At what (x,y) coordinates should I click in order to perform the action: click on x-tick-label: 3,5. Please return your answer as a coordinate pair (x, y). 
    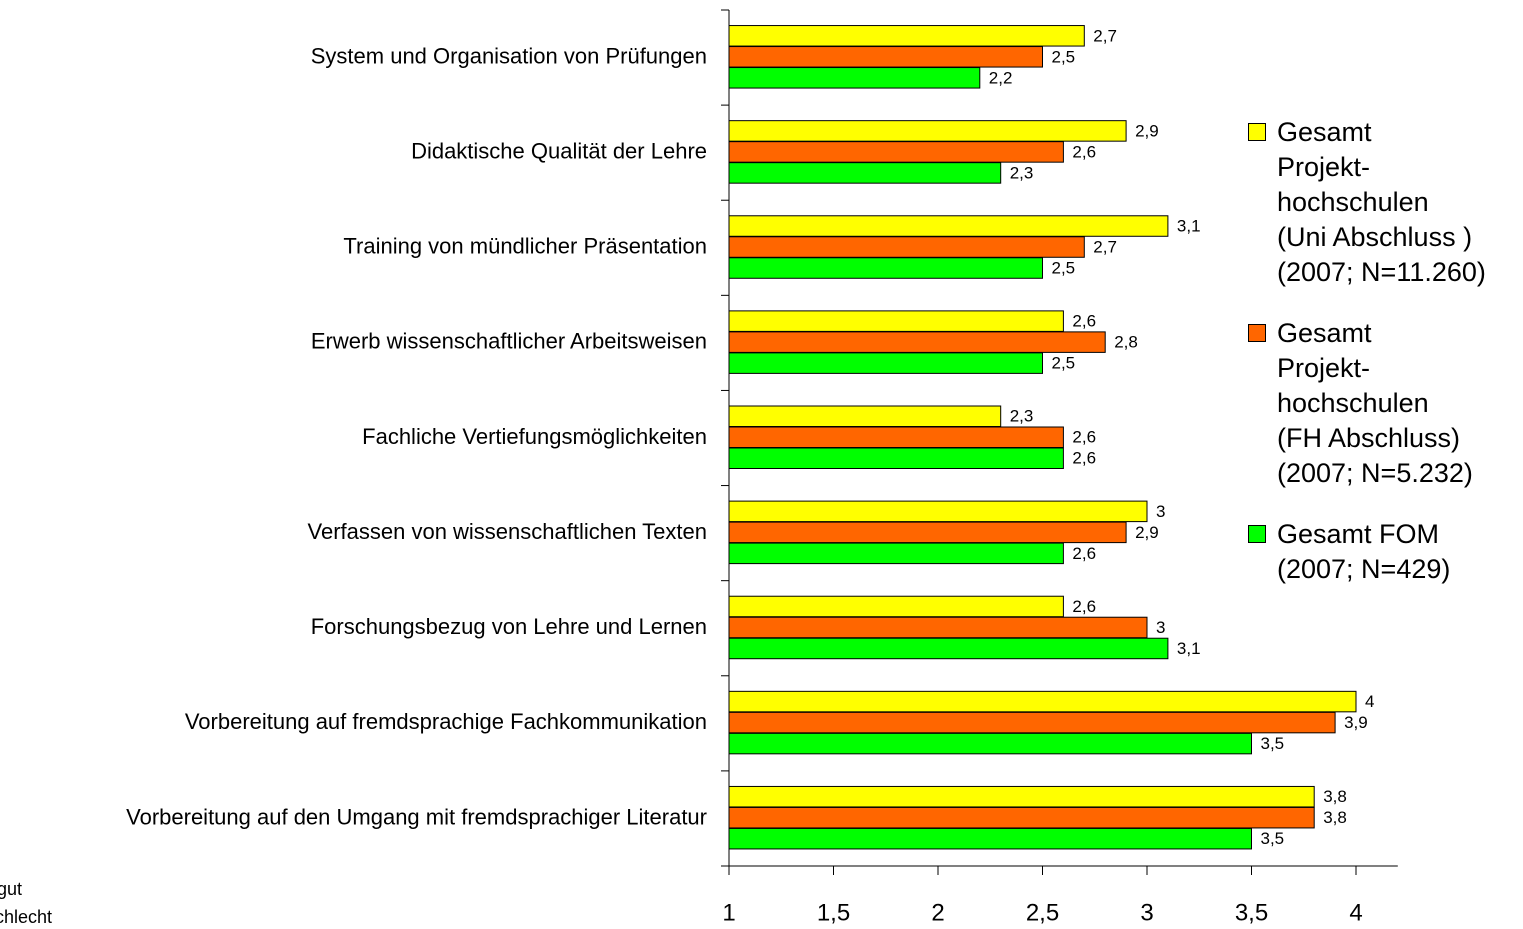
    Looking at the image, I should click on (1251, 912).